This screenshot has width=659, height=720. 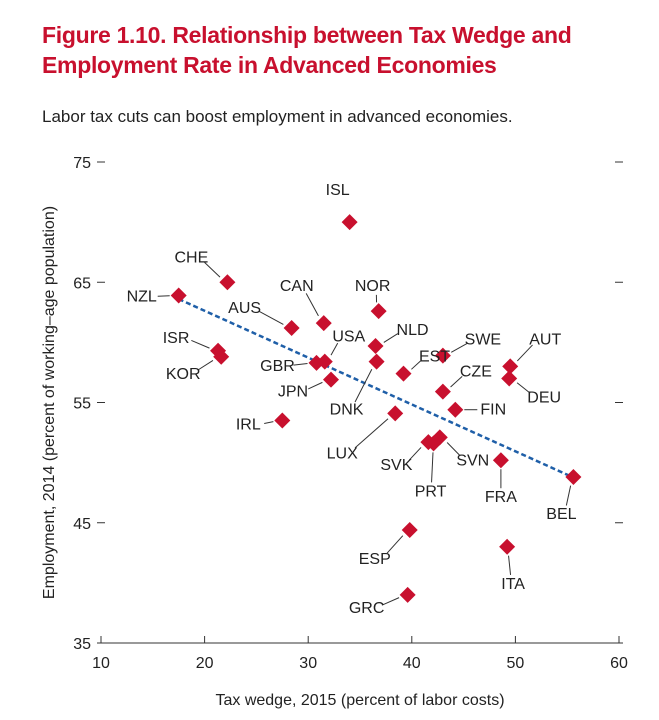 What do you see at coordinates (431, 491) in the screenshot?
I see `point-label-prt: PRT` at bounding box center [431, 491].